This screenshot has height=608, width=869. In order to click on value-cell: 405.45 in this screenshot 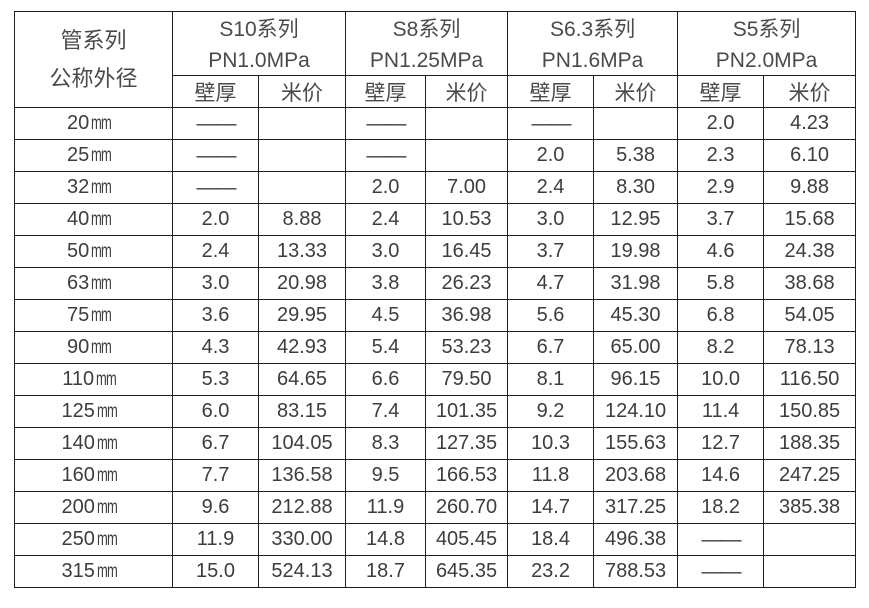, I will do `click(467, 539)`.